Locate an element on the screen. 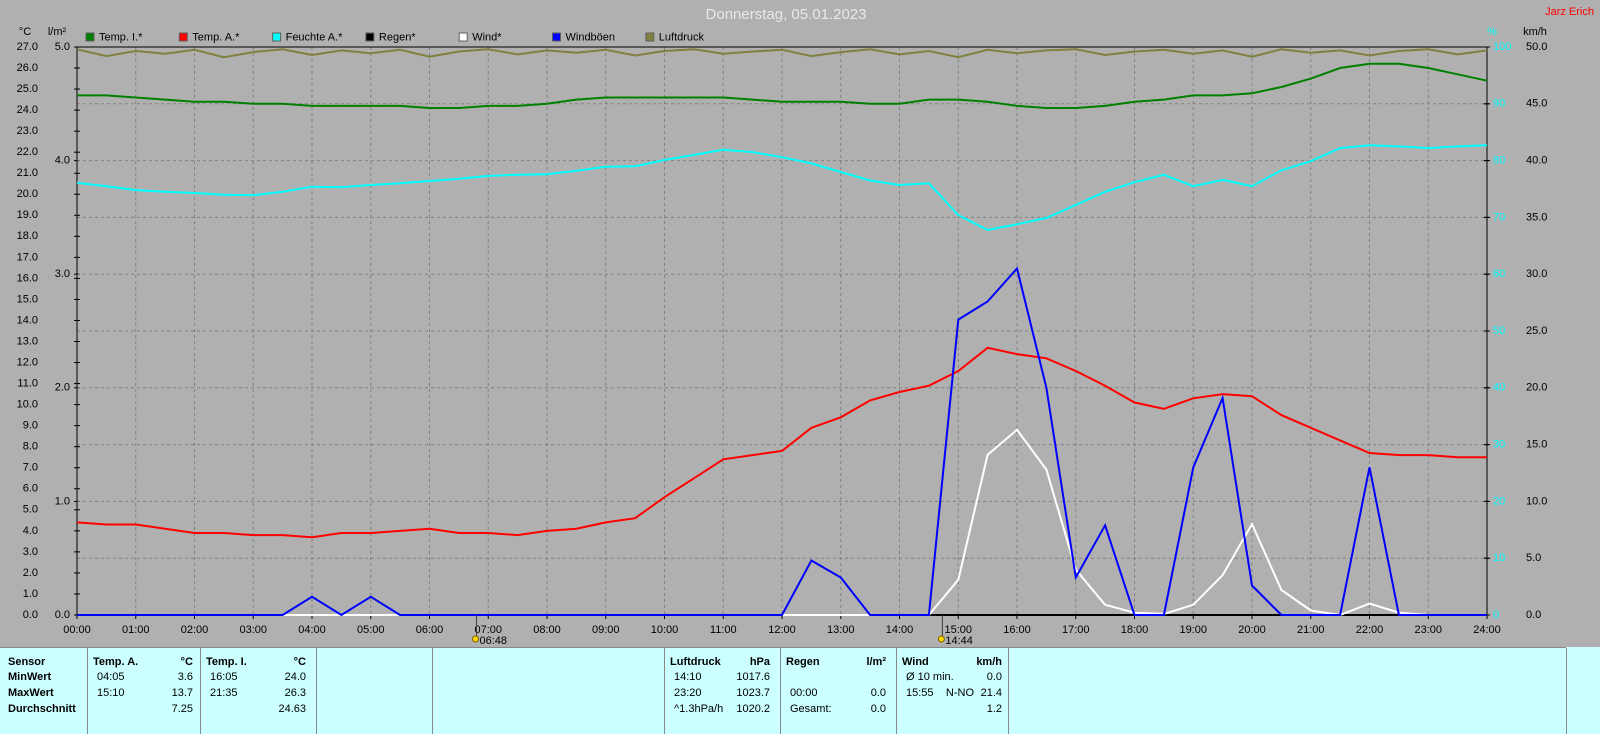 This screenshot has height=734, width=1600. cell-value: 1020.2 is located at coordinates (753, 709).